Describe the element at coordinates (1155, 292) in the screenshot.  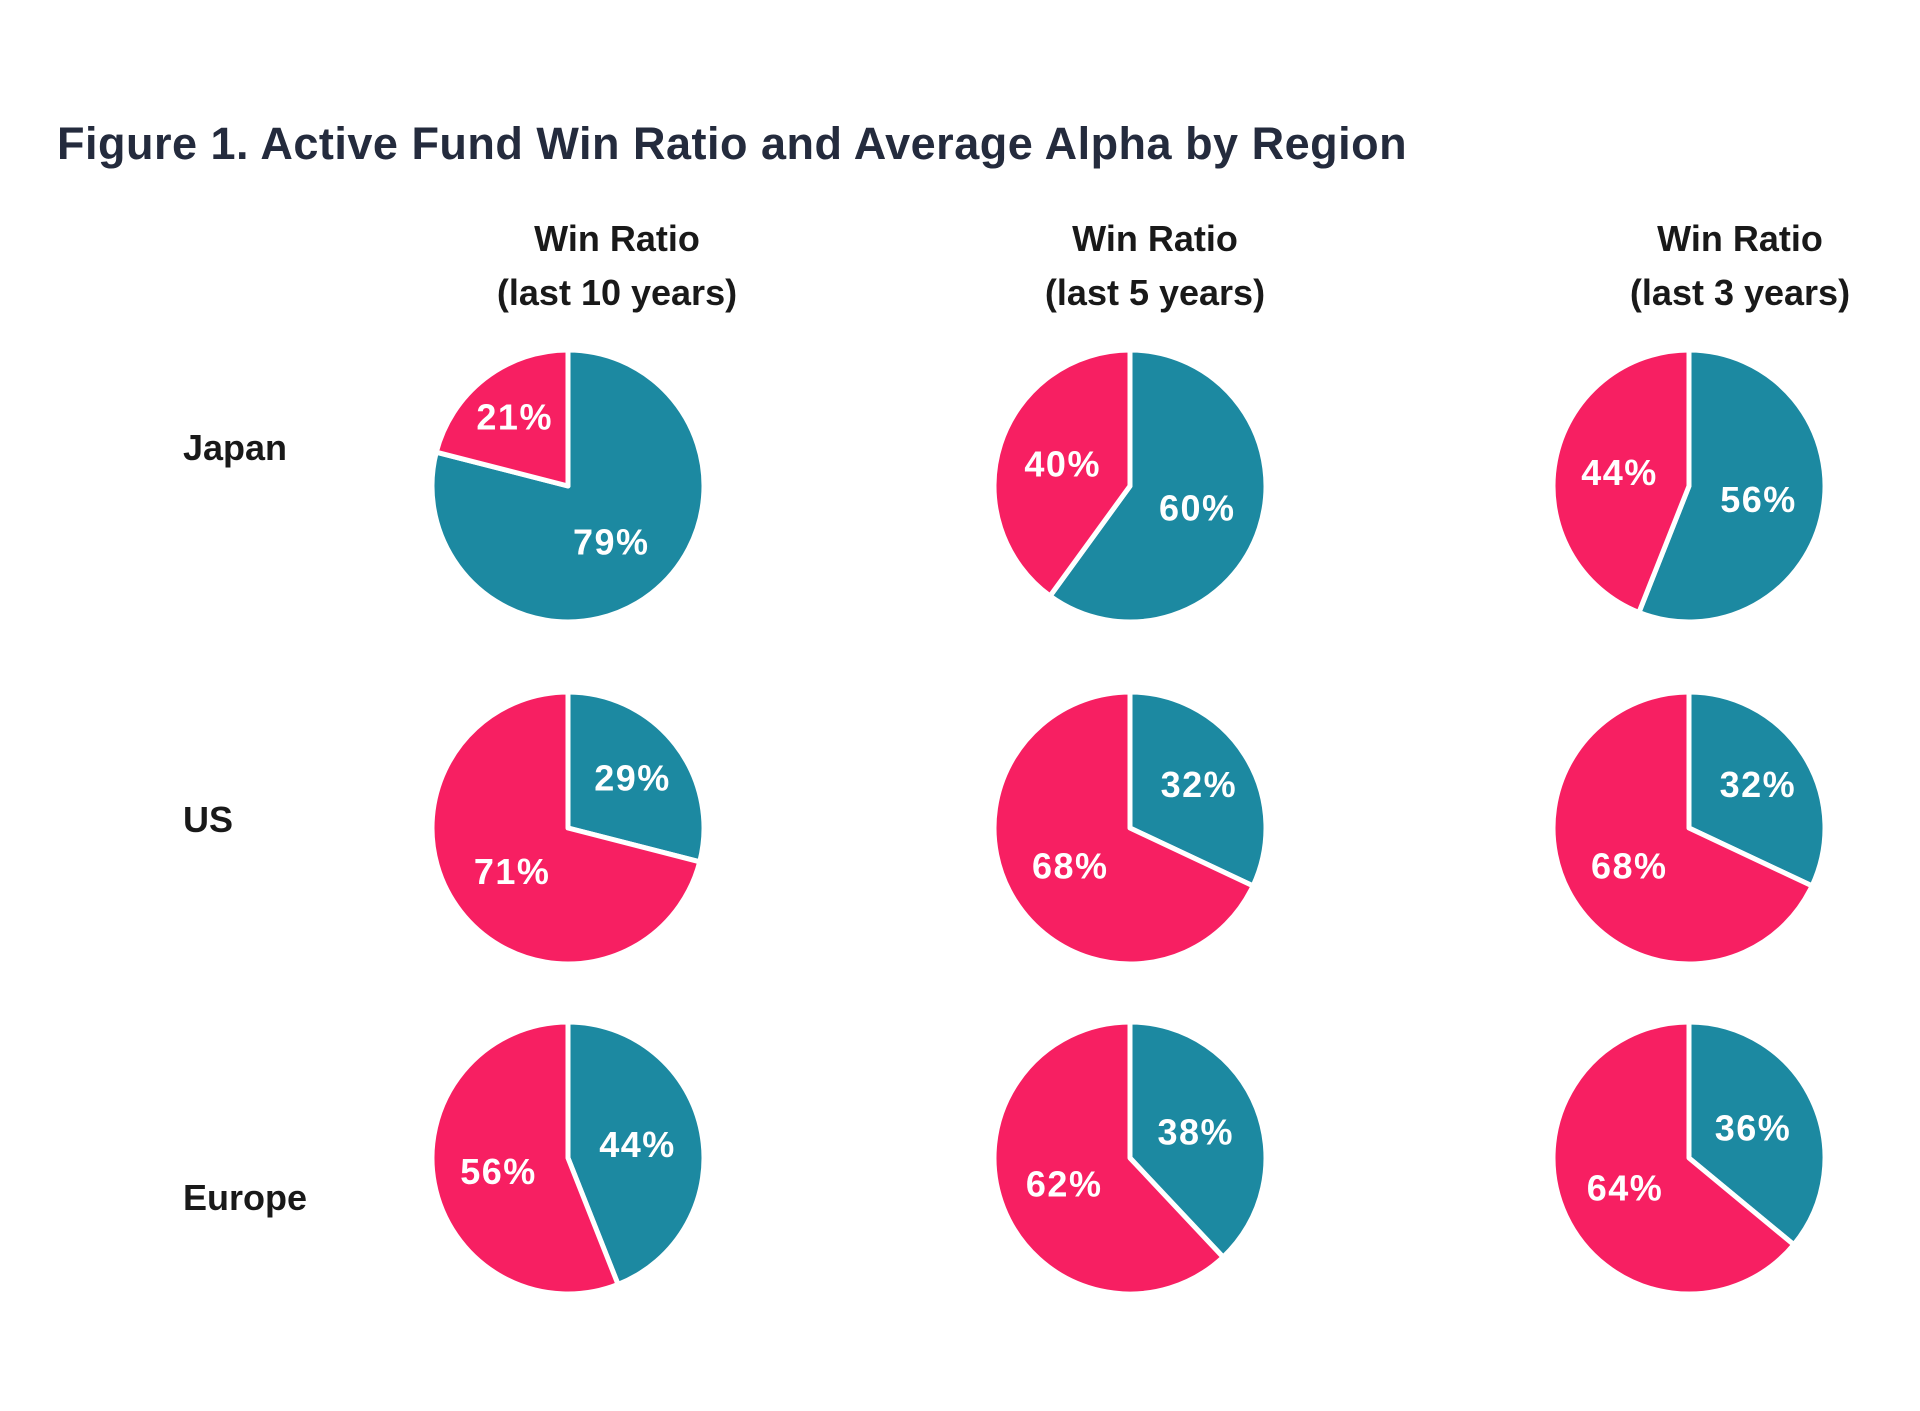
I see `column-header-subtitle: (last 5 years)` at that location.